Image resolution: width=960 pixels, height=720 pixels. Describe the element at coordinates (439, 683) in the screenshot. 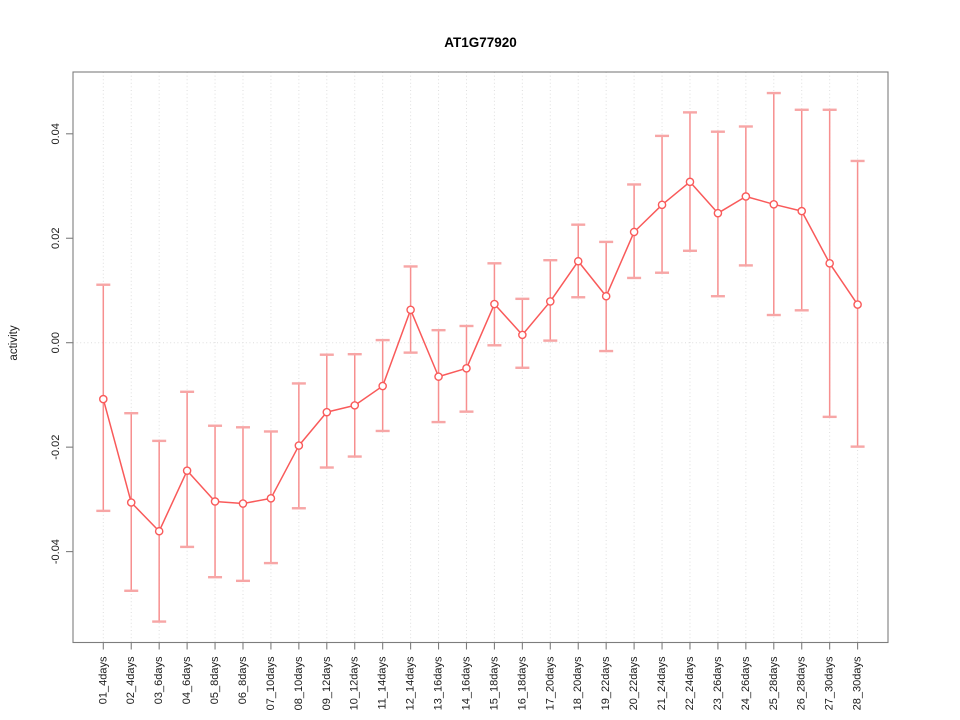

I see `x-tick-label: 13_16days` at that location.